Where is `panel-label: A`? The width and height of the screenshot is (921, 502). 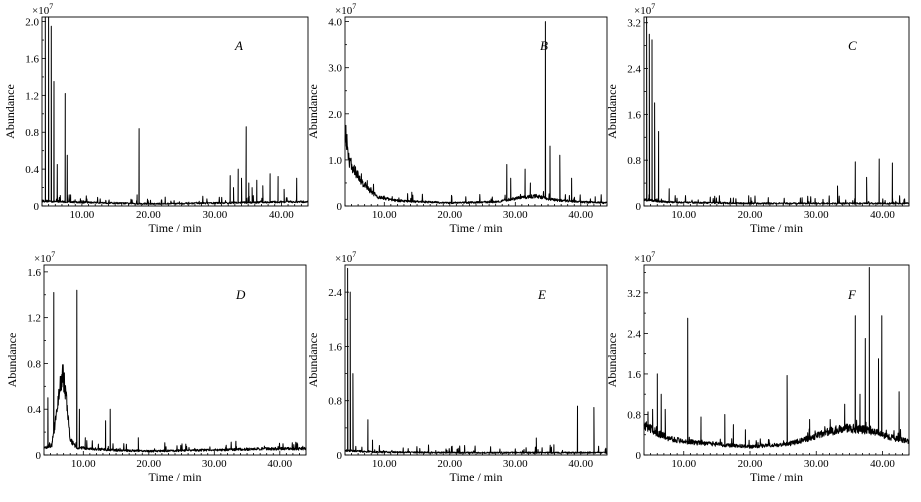
panel-label: A is located at coordinates (238, 45).